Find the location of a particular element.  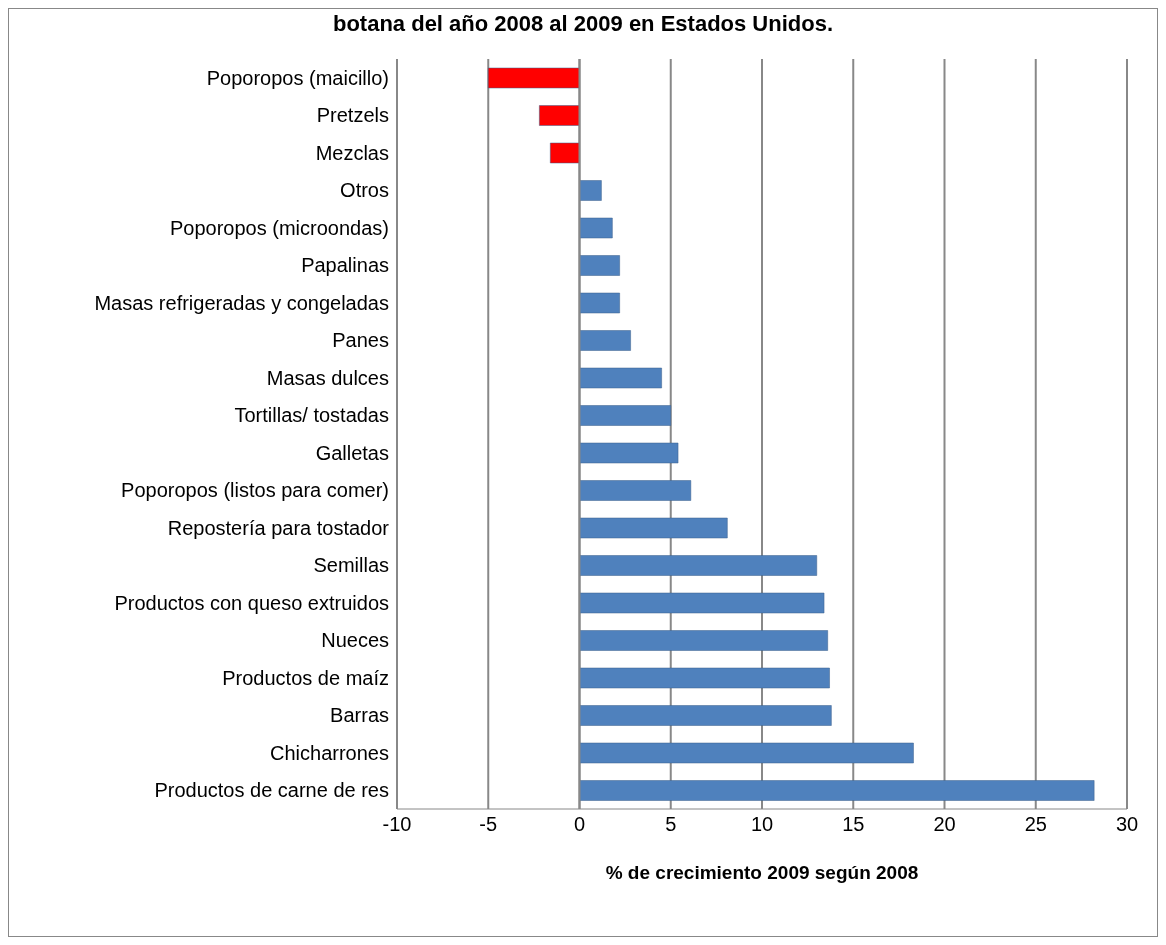

x-tick-label: 0 is located at coordinates (579, 824).